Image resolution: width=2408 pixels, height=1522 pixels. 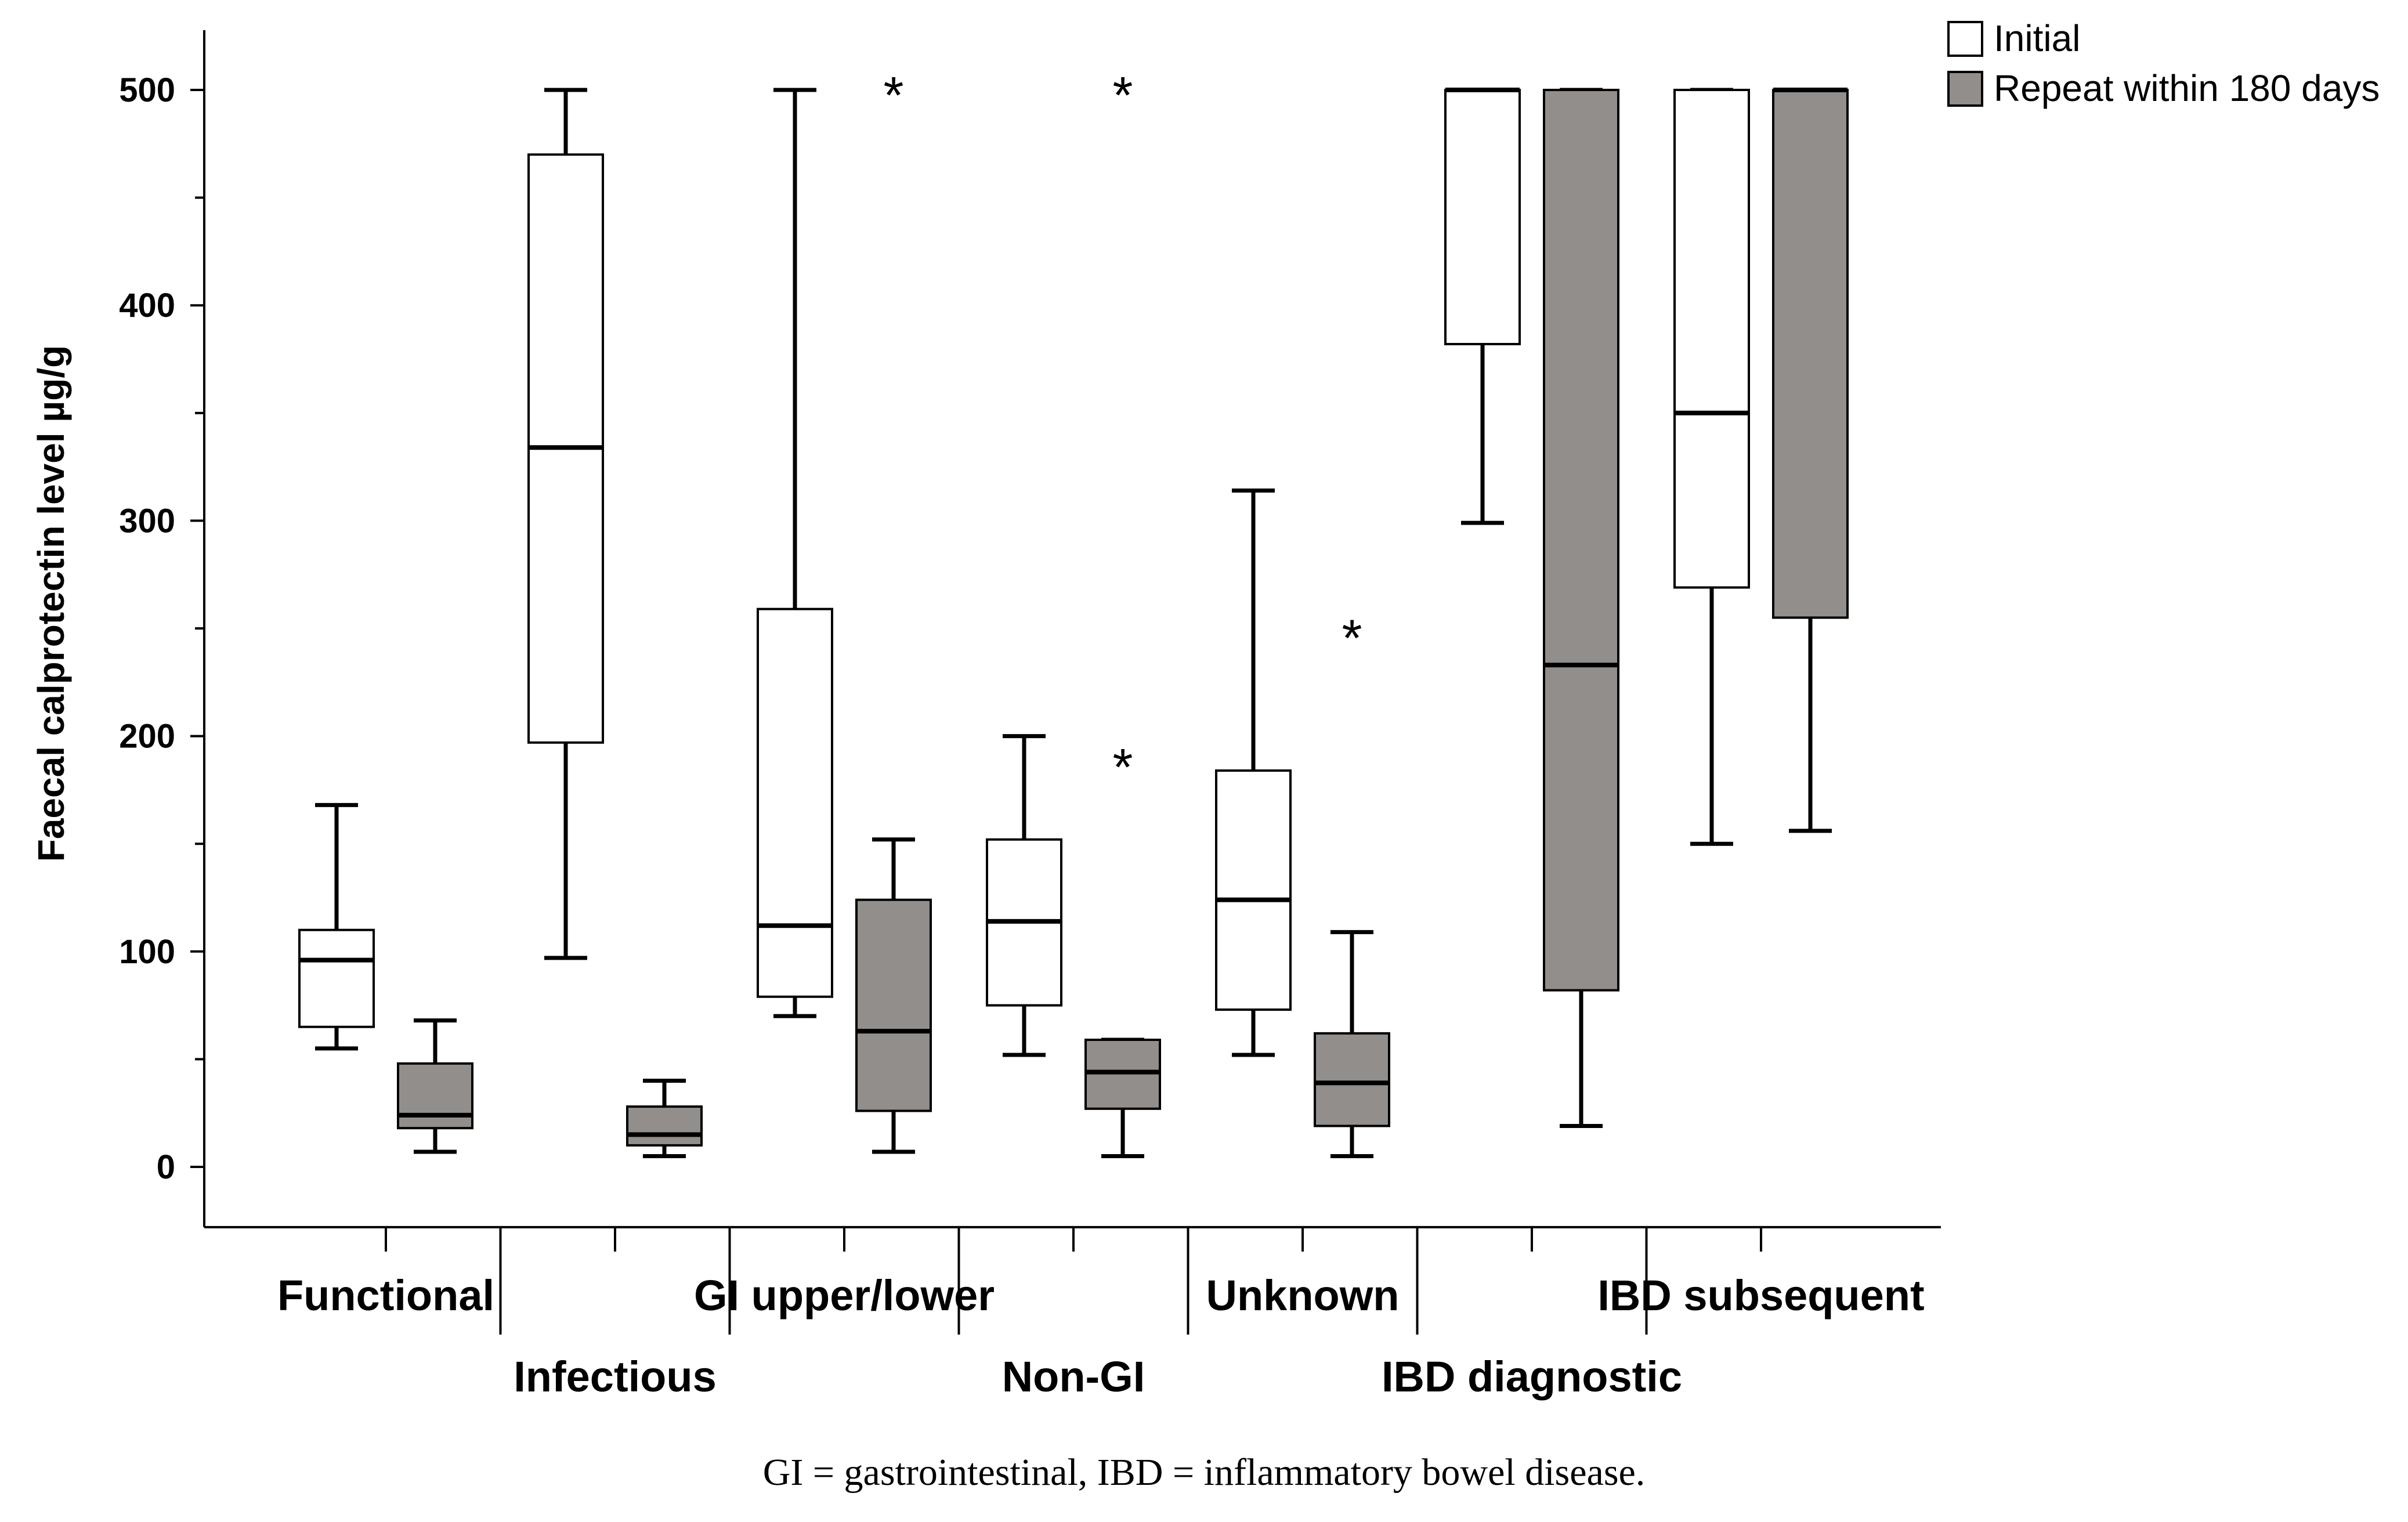 What do you see at coordinates (147, 305) in the screenshot?
I see `y-tick-label: 400` at bounding box center [147, 305].